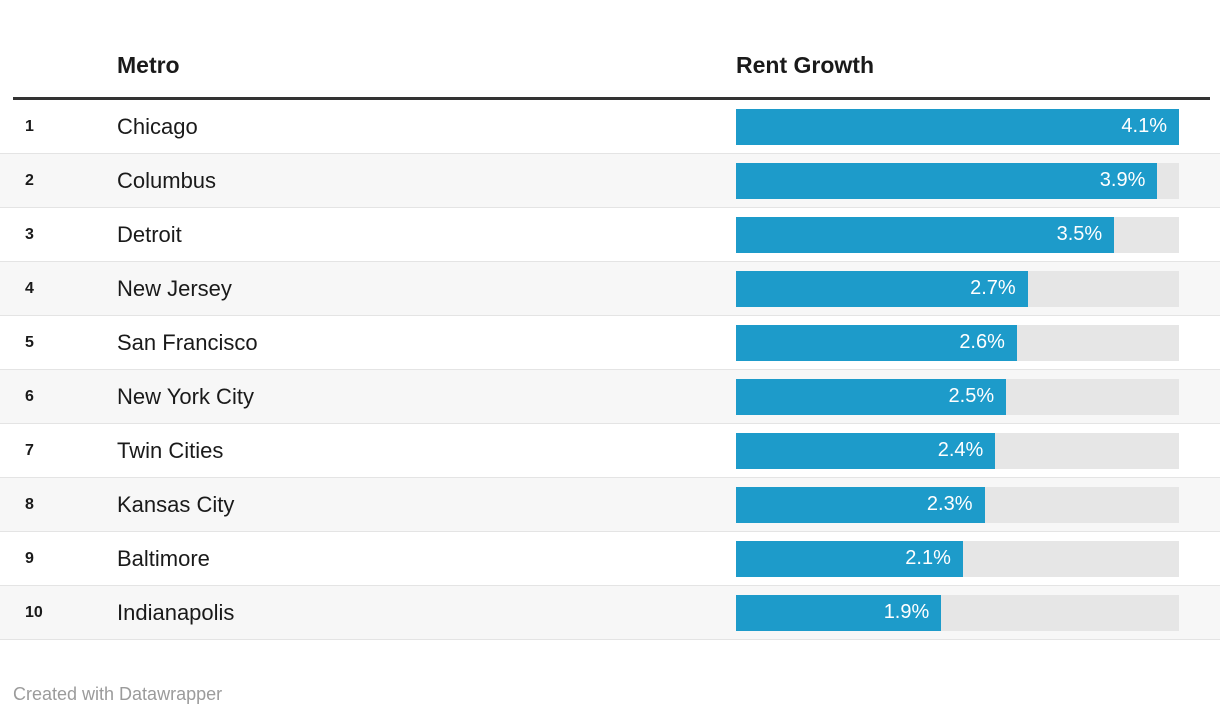 This screenshot has width=1220, height=716. I want to click on bar-cell: 2.5%, so click(957, 396).